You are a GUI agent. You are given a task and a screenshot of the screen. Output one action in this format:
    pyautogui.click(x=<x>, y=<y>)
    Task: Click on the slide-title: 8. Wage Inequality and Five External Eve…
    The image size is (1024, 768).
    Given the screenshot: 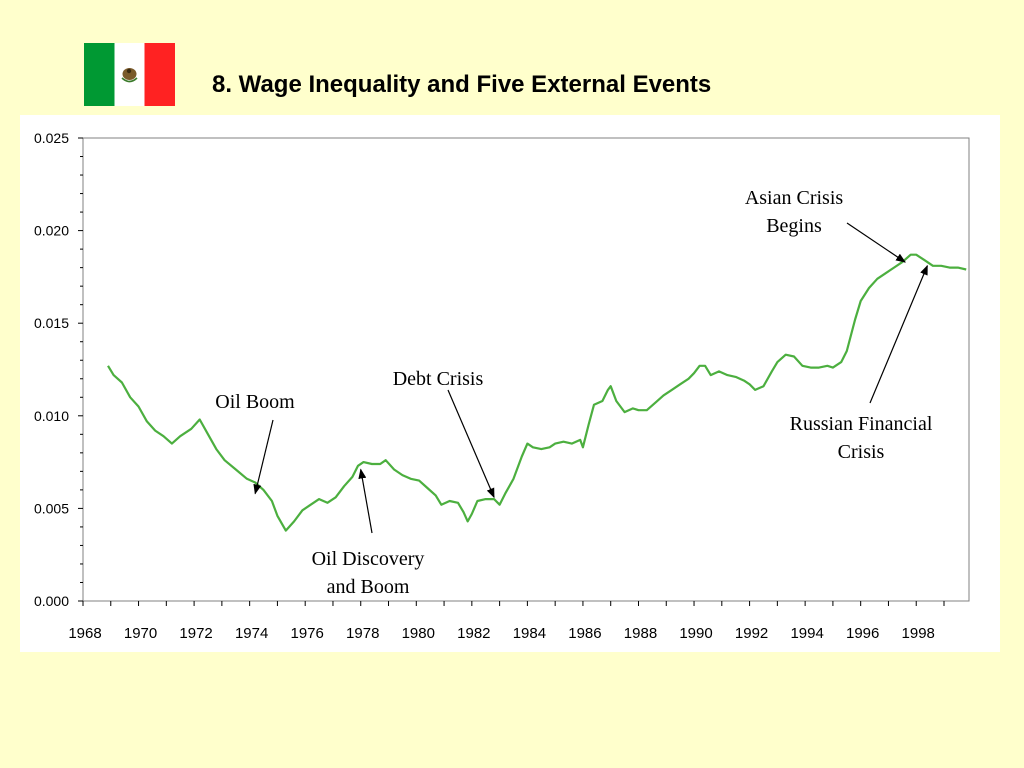 What is the action you would take?
    pyautogui.click(x=462, y=84)
    